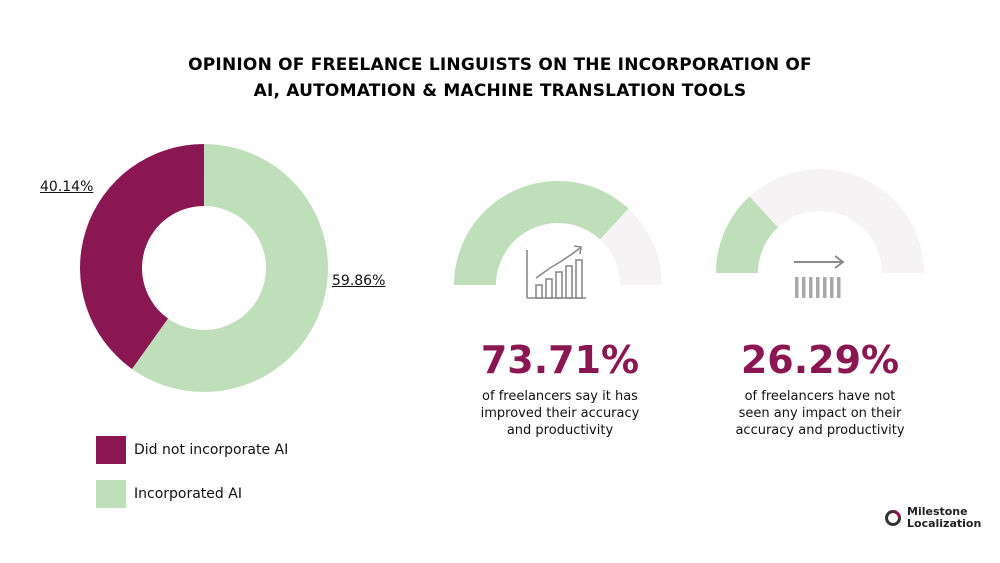 The width and height of the screenshot is (1000, 563). Describe the element at coordinates (188, 494) in the screenshot. I see `legend-label-incorporated: Incorporated AI` at that location.